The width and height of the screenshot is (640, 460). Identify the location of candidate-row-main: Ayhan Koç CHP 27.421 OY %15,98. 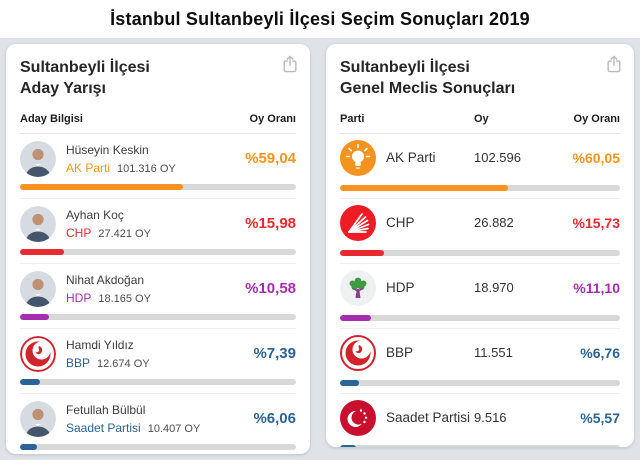
(158, 223).